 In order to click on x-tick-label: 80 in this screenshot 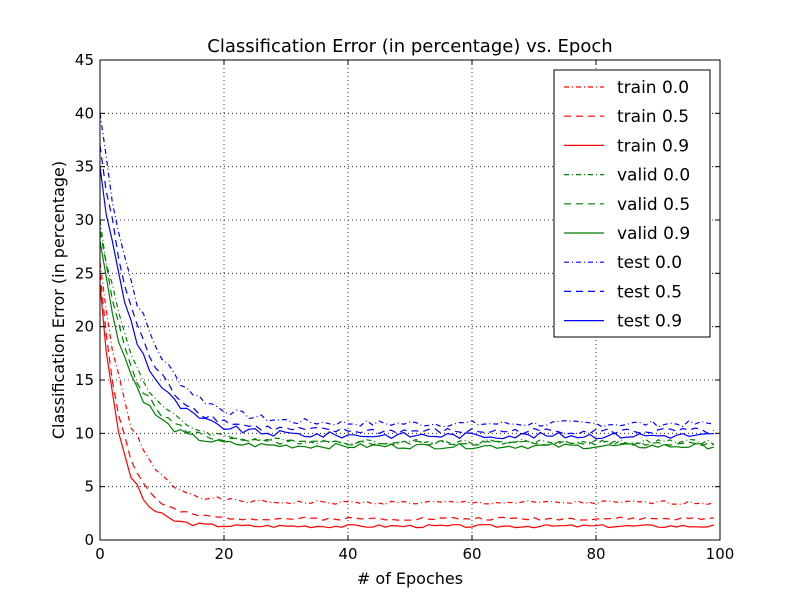, I will do `click(595, 554)`.